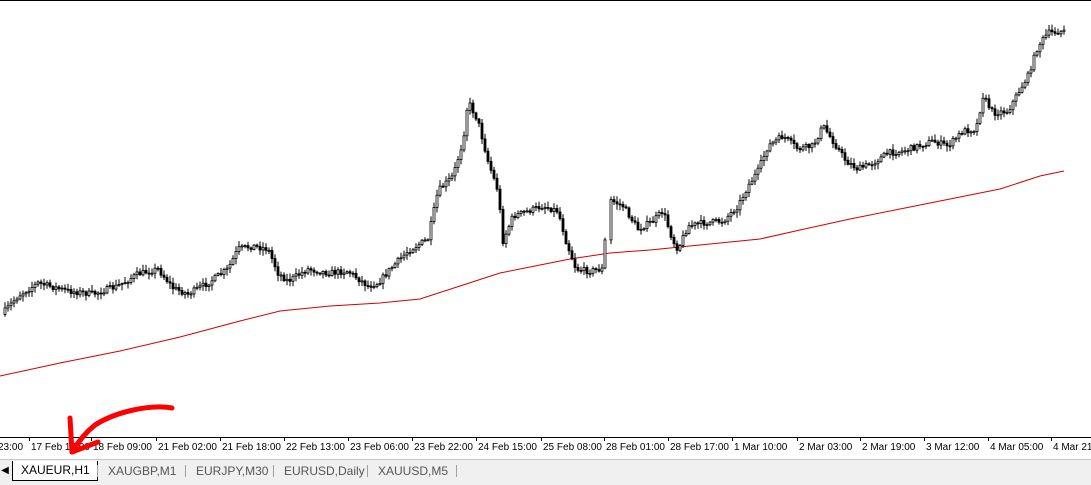  Describe the element at coordinates (232, 471) in the screenshot. I see `chart-tab: EURJPY,M30` at that location.